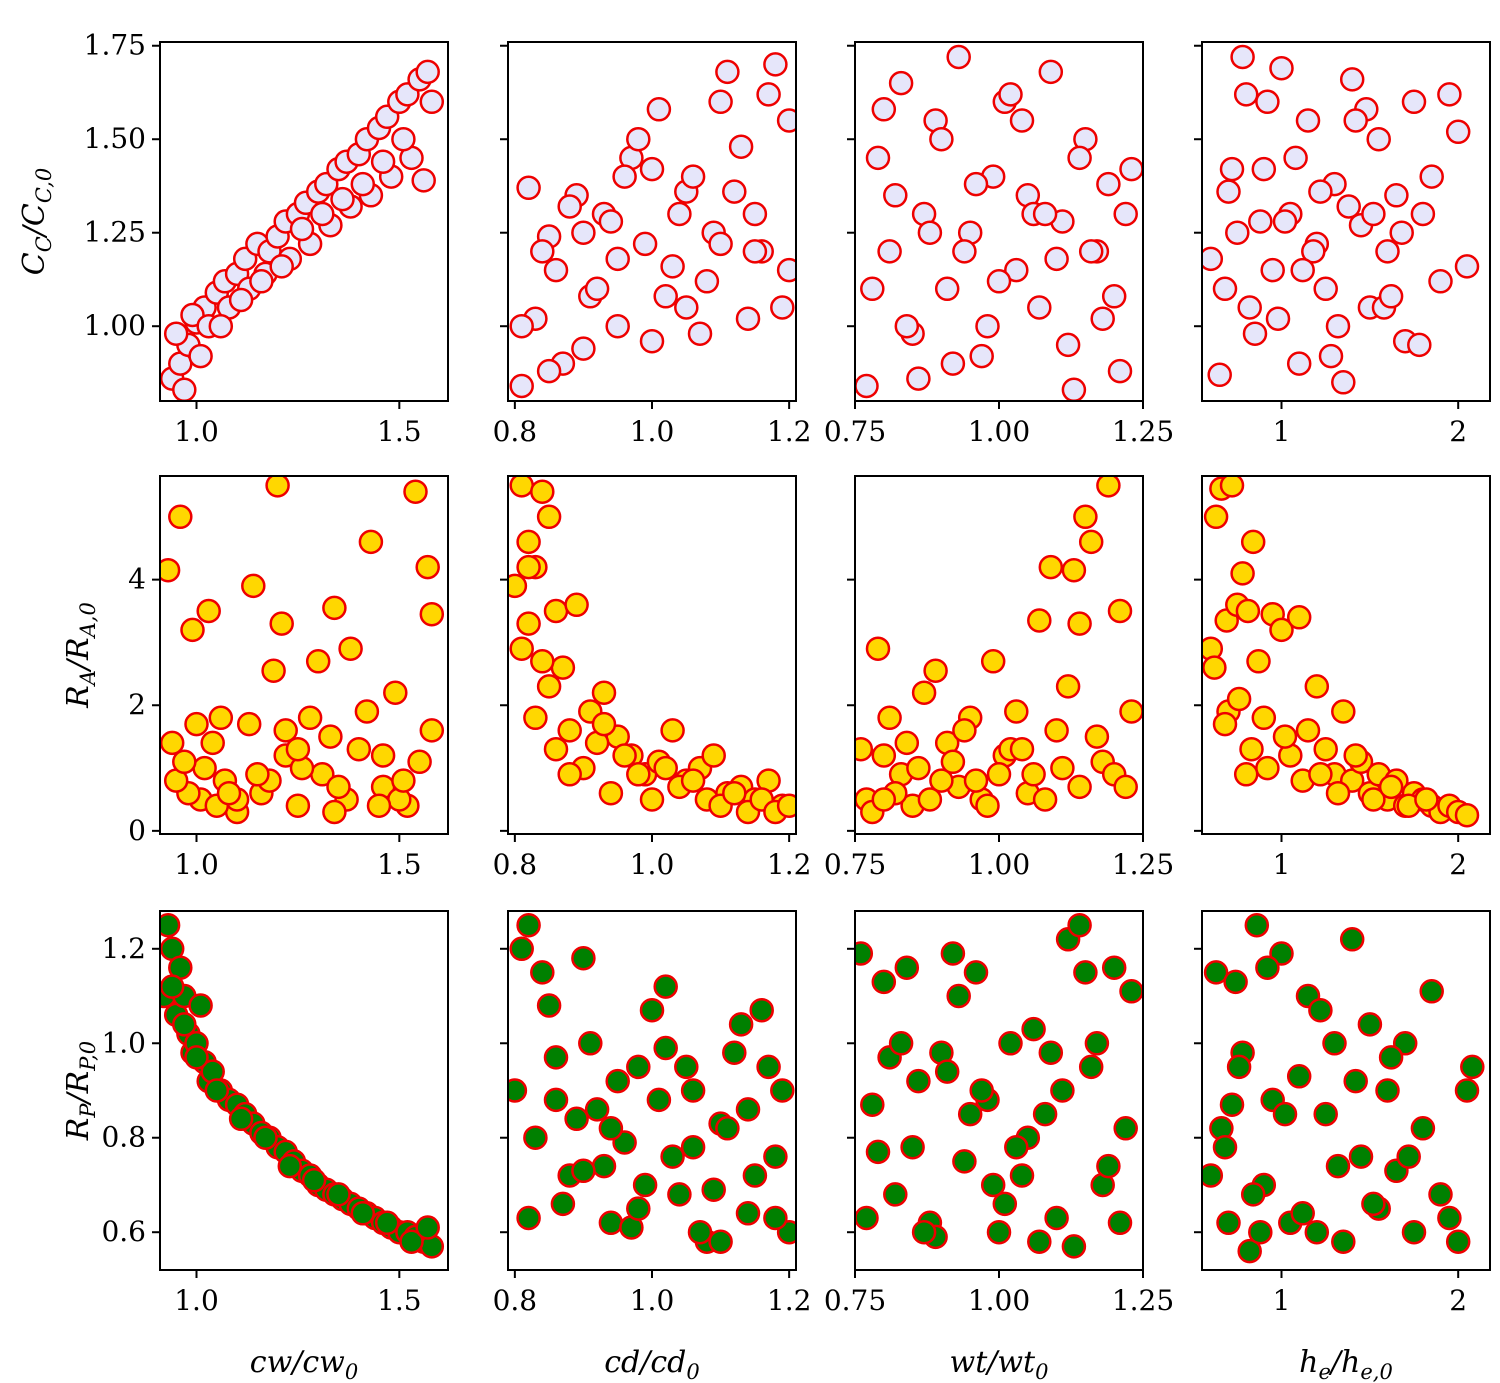  I want to click on points-r0c0, so click(302, 230).